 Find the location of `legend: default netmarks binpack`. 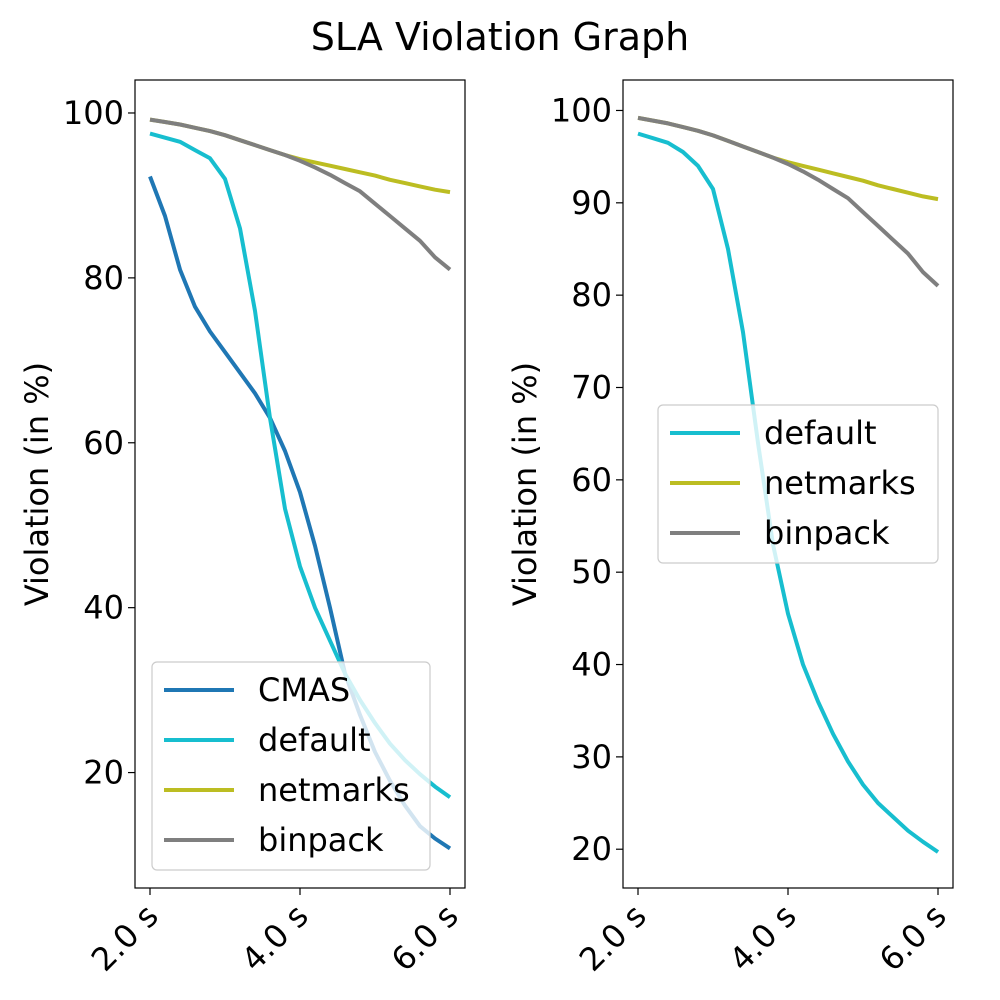

legend: default netmarks binpack is located at coordinates (798, 484).